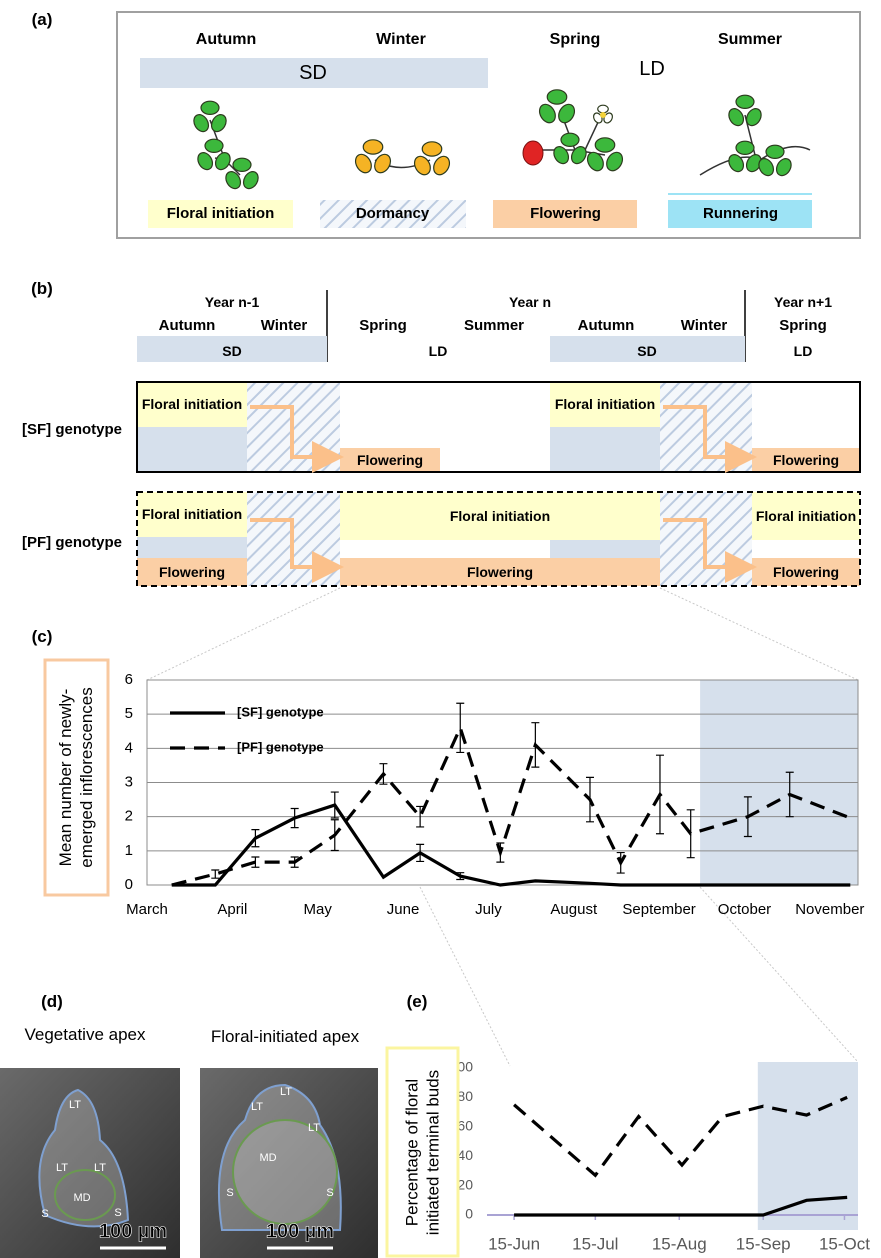  What do you see at coordinates (42, 288) in the screenshot?
I see `panel-label: (b)` at bounding box center [42, 288].